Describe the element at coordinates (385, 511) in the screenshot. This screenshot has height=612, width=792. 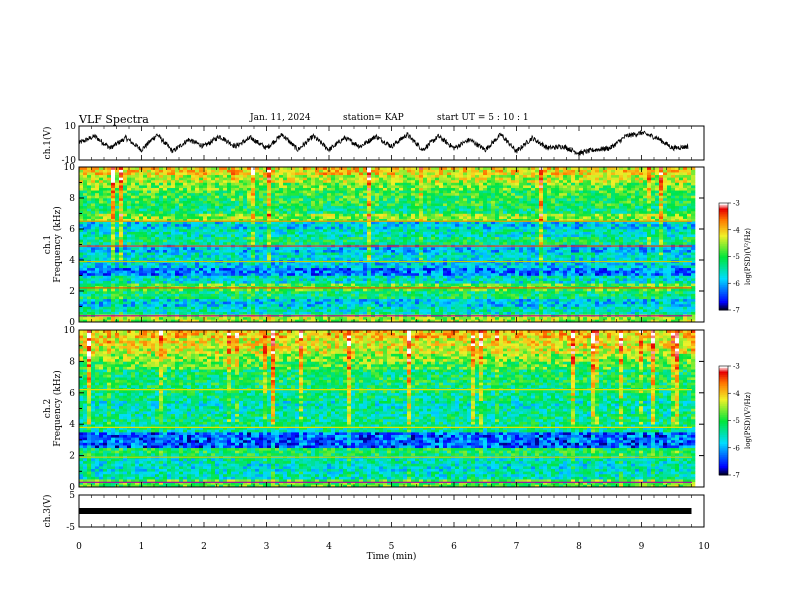
I see `ch3-waveform-band` at that location.